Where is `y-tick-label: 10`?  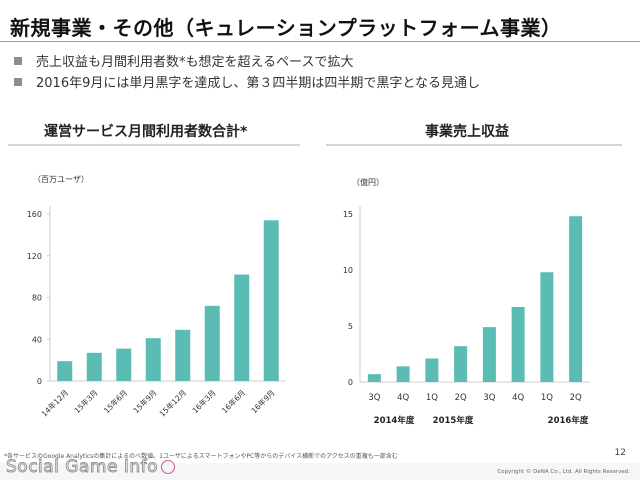
y-tick-label: 10 is located at coordinates (348, 270).